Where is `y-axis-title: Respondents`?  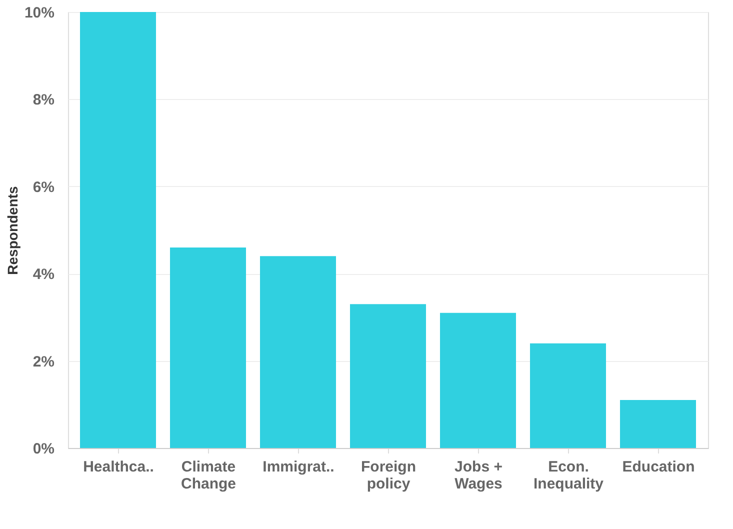
y-axis-title: Respondents is located at coordinates (12, 230).